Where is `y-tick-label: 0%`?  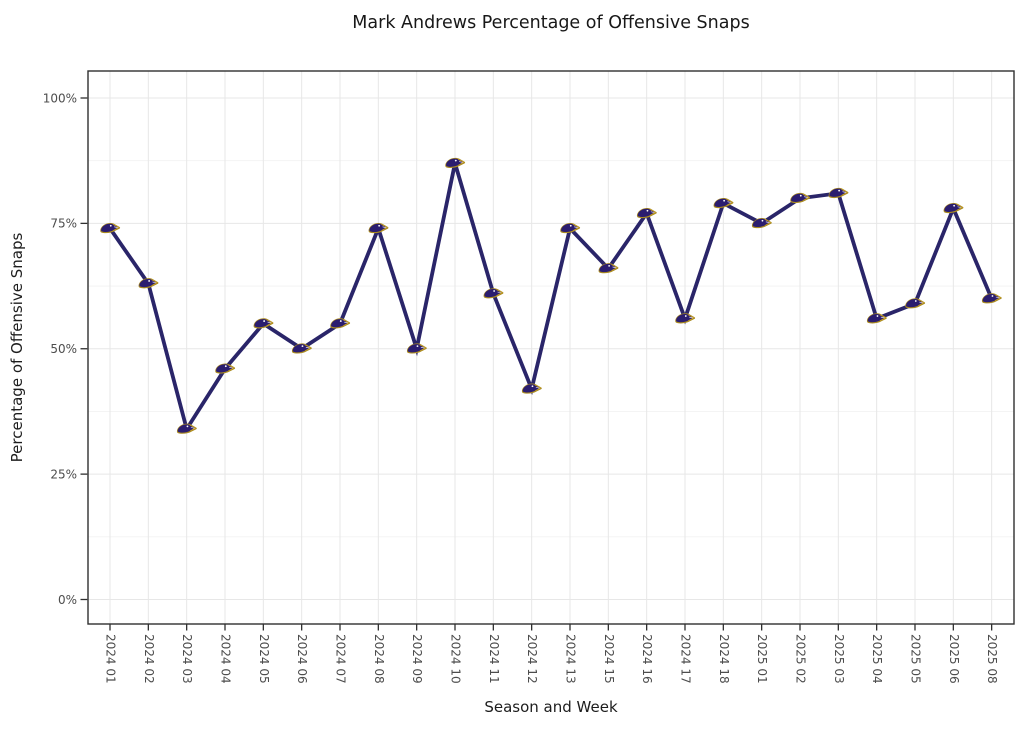
y-tick-label: 0% is located at coordinates (67, 600).